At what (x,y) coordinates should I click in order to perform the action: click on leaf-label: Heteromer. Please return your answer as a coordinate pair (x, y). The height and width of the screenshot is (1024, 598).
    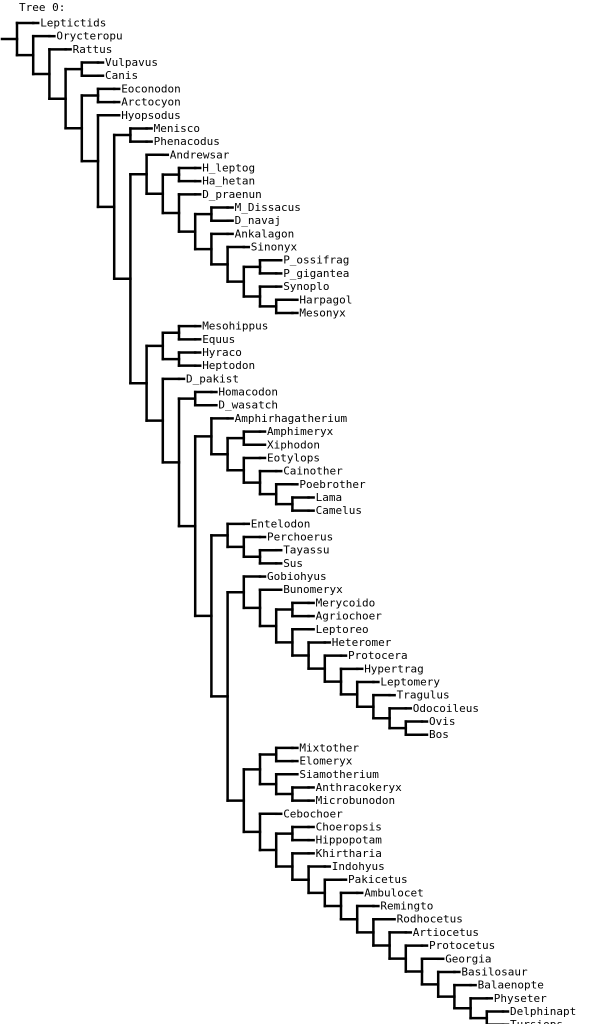
    Looking at the image, I should click on (362, 642).